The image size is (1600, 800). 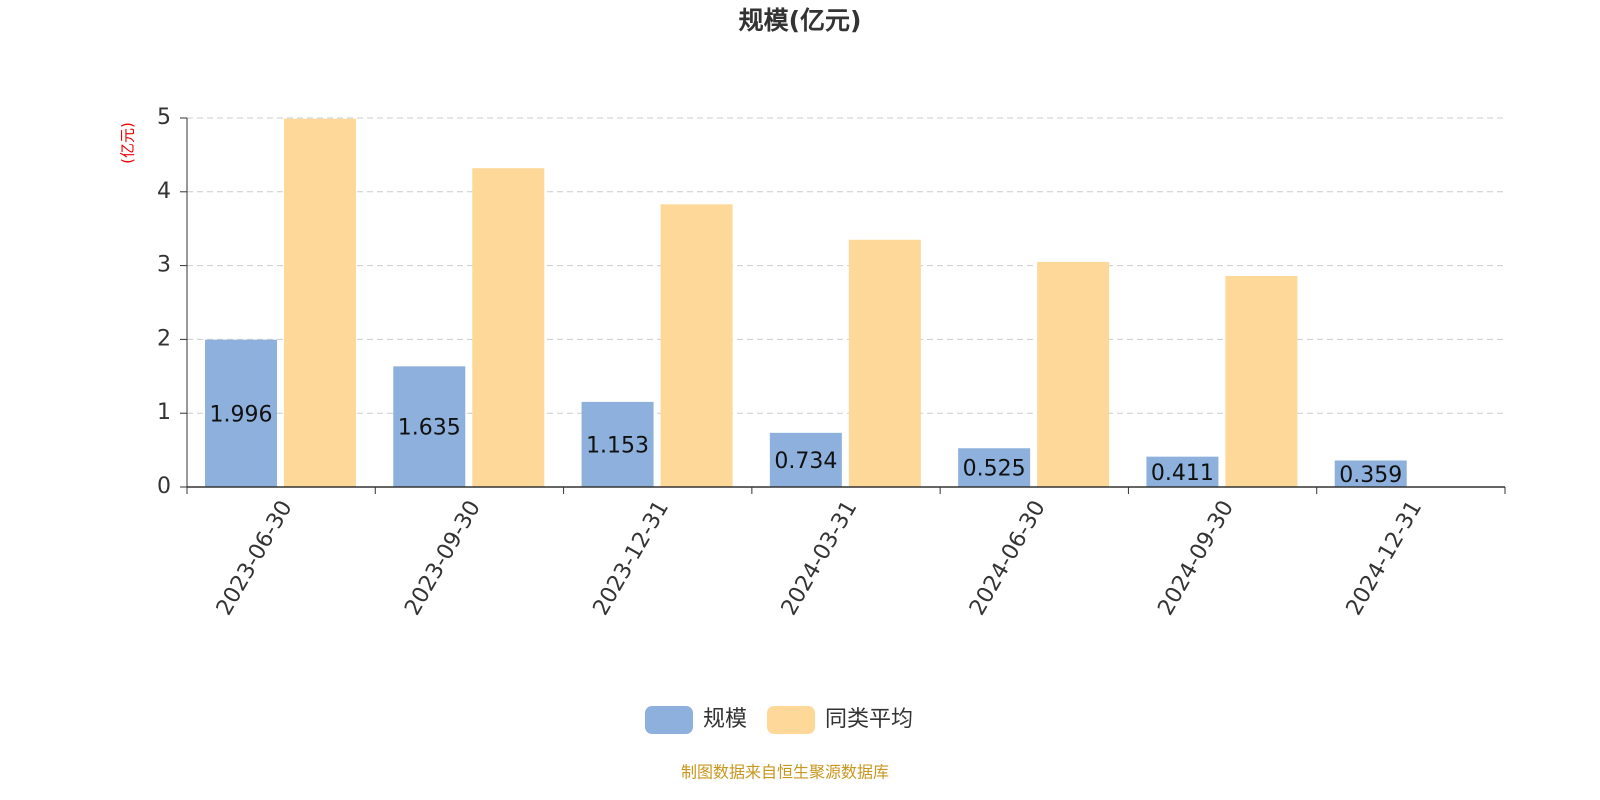 I want to click on y-tick-label: 5, so click(x=164, y=117).